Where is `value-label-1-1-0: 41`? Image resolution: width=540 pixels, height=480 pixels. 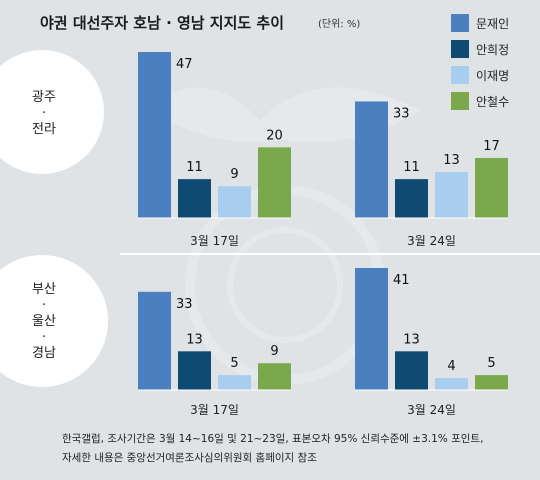 value-label-1-1-0: 41 is located at coordinates (401, 280).